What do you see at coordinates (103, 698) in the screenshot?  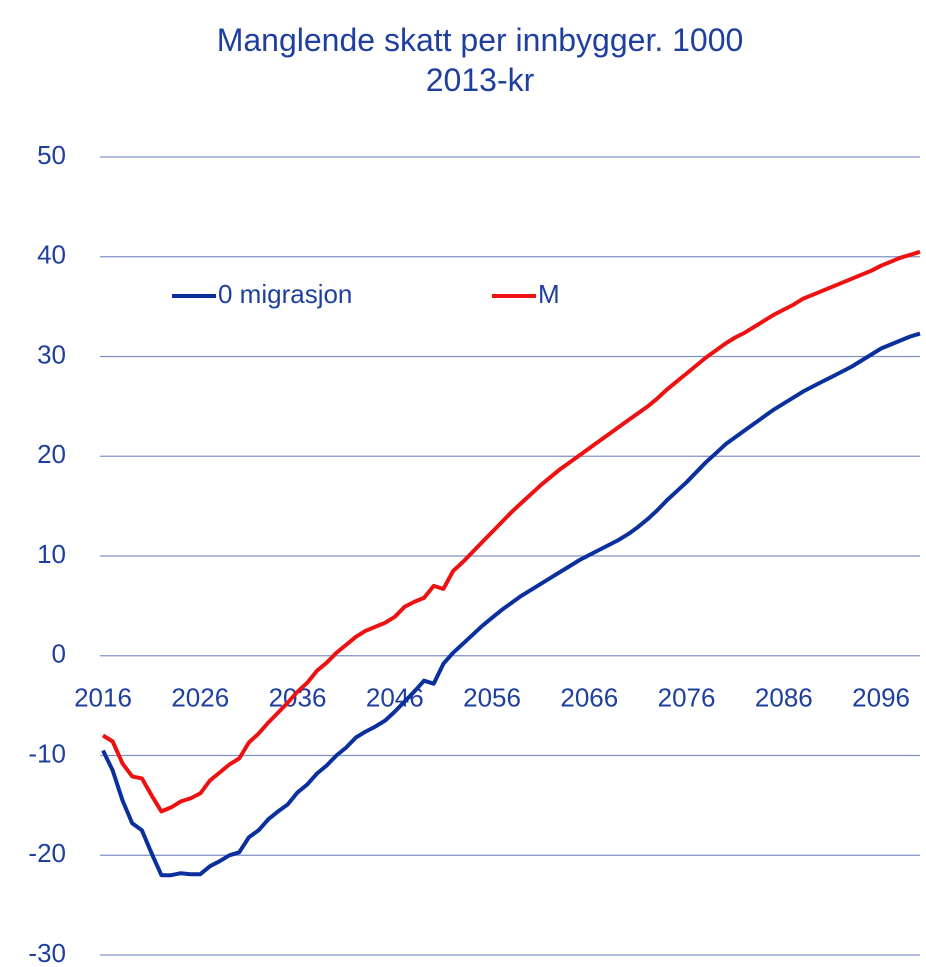 I see `x-tick-label: 2016` at bounding box center [103, 698].